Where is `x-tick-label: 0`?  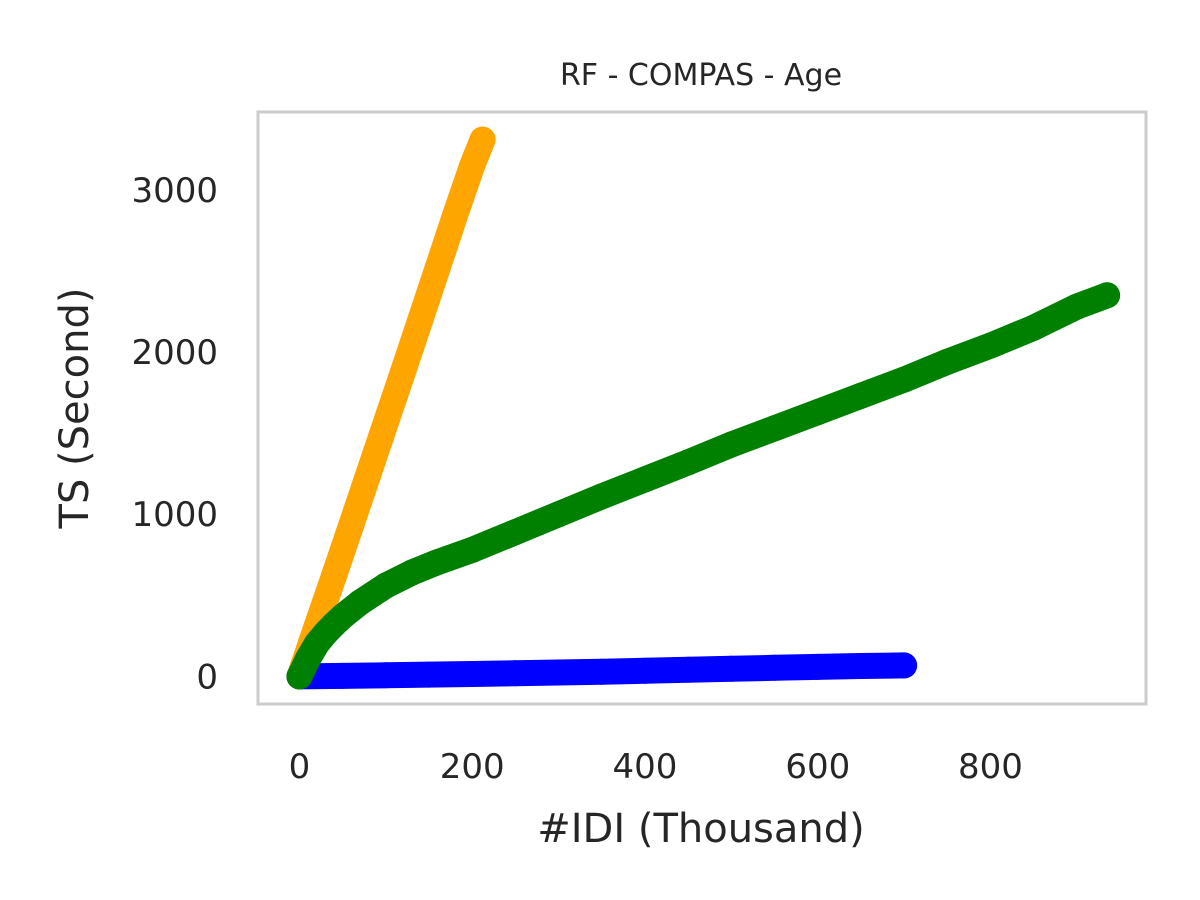
x-tick-label: 0 is located at coordinates (300, 767).